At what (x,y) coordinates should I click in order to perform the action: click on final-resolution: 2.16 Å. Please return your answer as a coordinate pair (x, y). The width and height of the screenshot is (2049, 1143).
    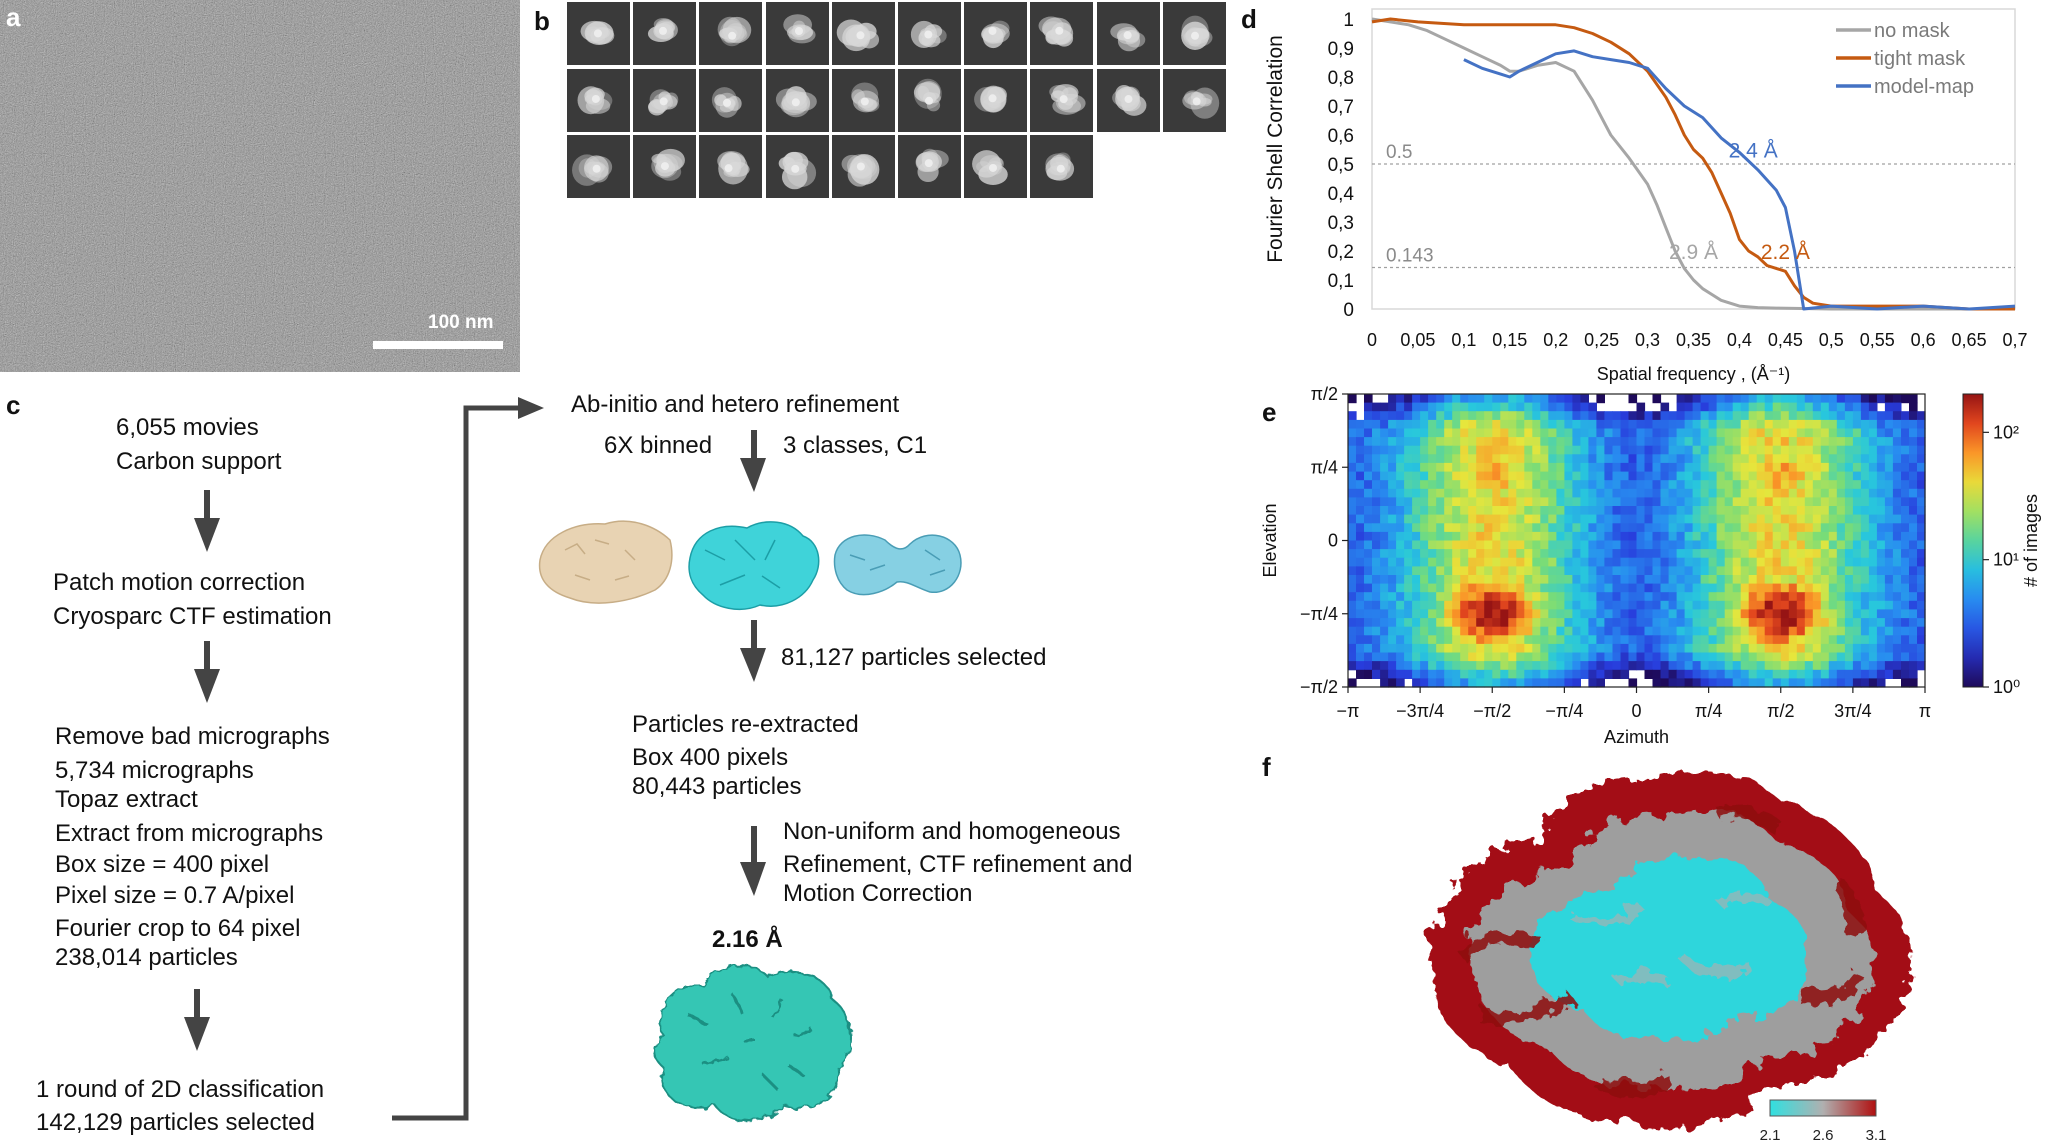
    Looking at the image, I should click on (747, 939).